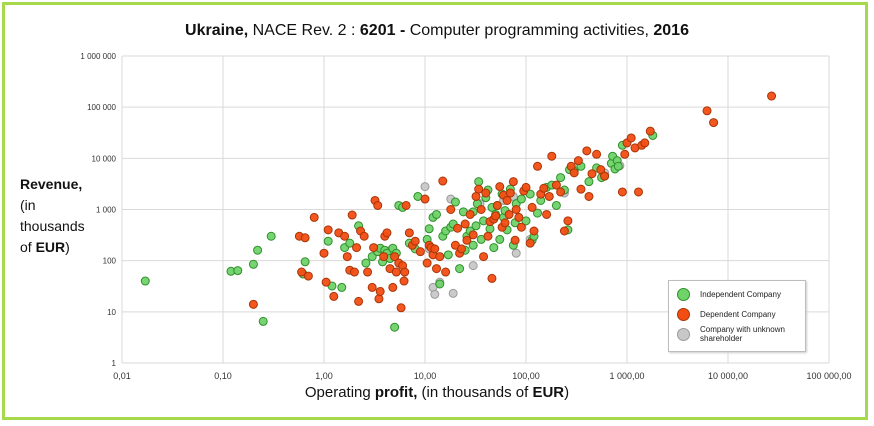  Describe the element at coordinates (104, 158) in the screenshot. I see `y-tick-label: 10 000` at that location.